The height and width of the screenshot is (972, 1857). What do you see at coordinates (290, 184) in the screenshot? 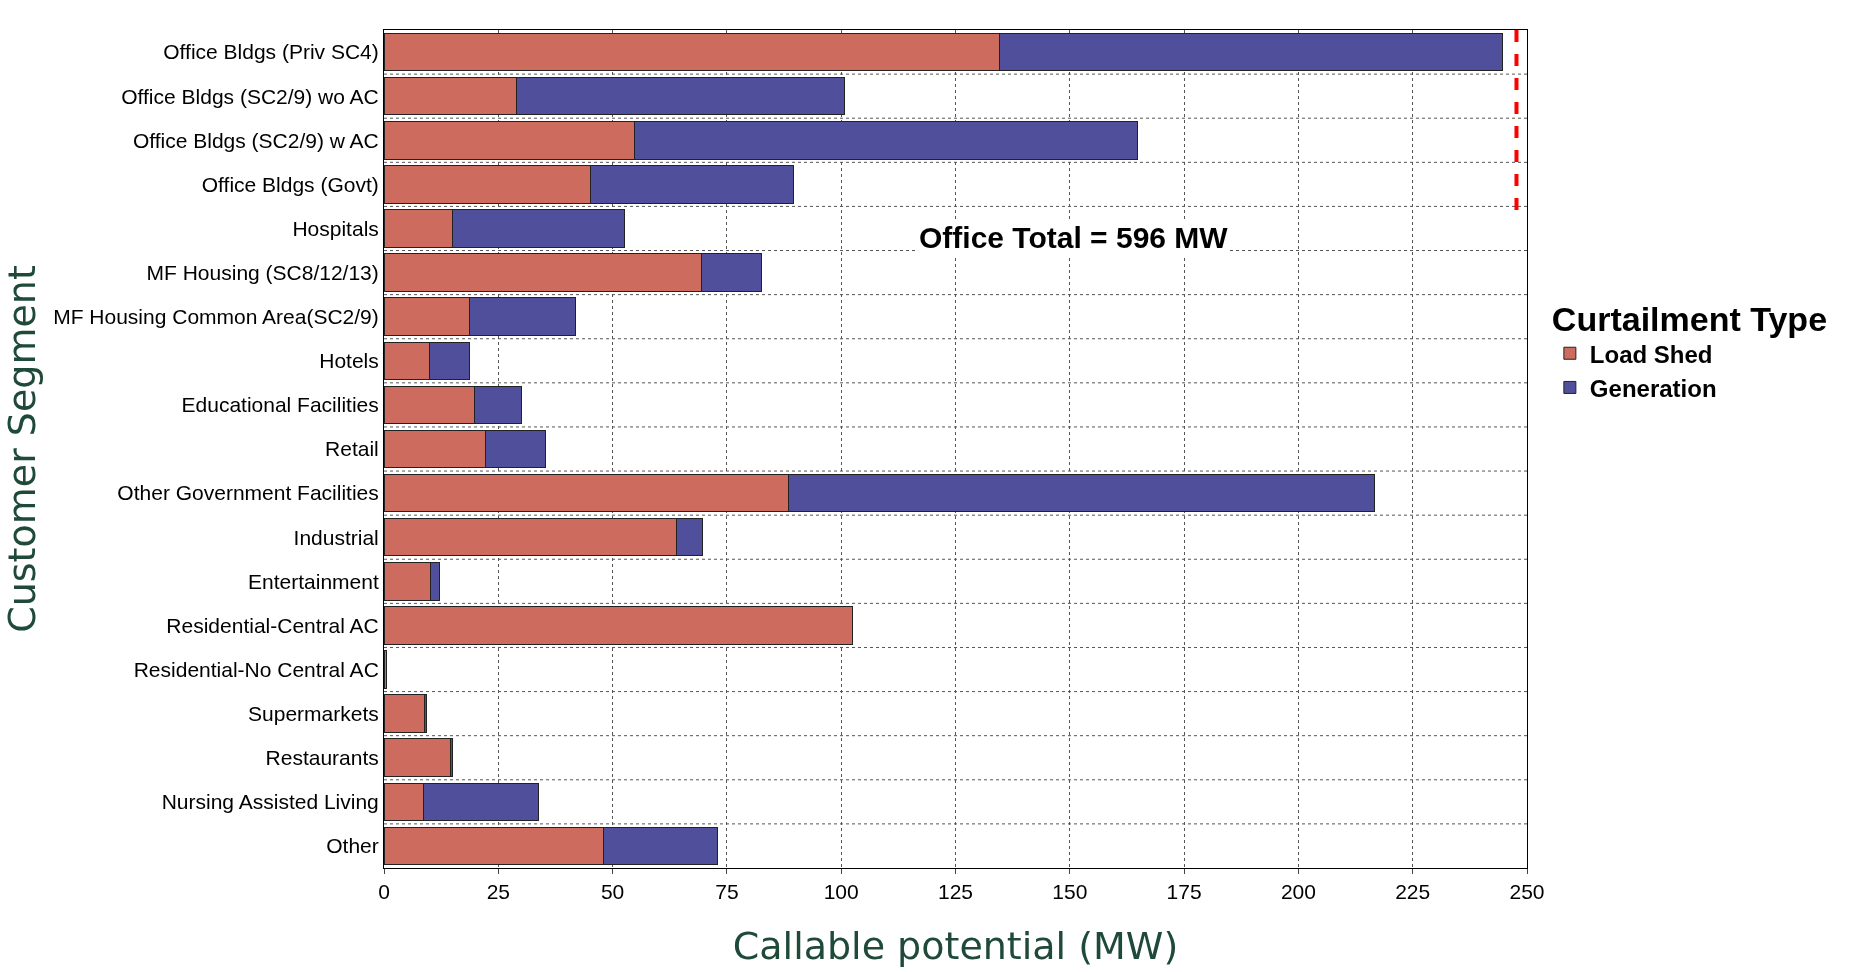
I see `y-tick-label: Office Bldgs (Govt)` at bounding box center [290, 184].